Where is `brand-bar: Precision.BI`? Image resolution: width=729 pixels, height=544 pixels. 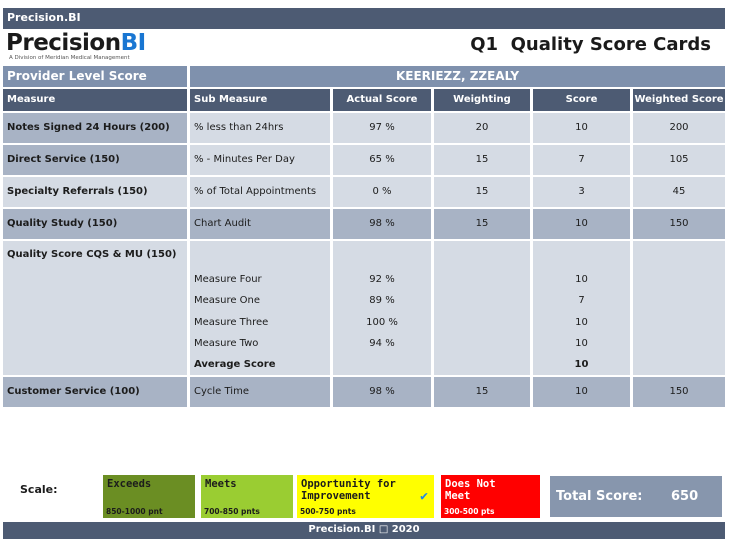 brand-bar: Precision.BI is located at coordinates (364, 18).